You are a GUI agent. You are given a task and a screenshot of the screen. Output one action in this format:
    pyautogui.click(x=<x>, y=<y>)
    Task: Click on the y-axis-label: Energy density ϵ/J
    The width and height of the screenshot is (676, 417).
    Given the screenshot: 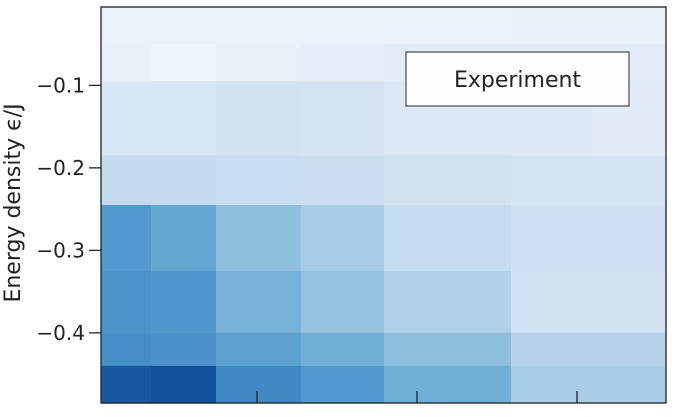 What is the action you would take?
    pyautogui.click(x=13, y=202)
    